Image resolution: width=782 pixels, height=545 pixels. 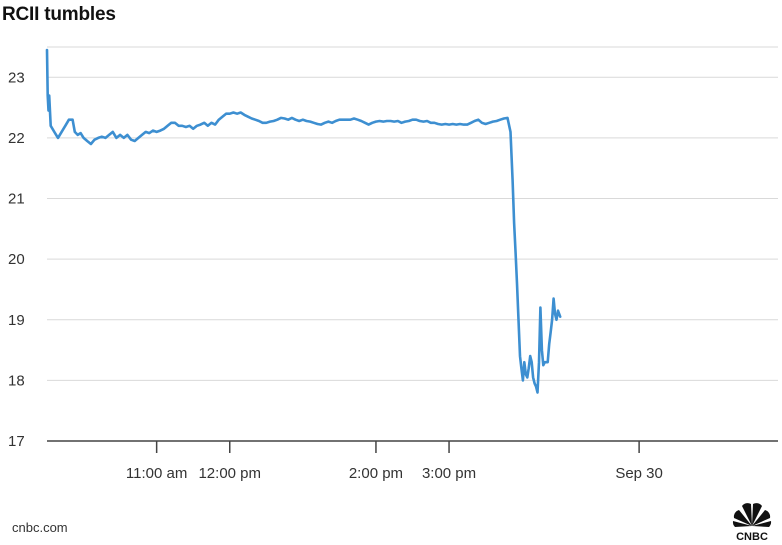 I want to click on chart-title: RCII tumbles, so click(x=59, y=14).